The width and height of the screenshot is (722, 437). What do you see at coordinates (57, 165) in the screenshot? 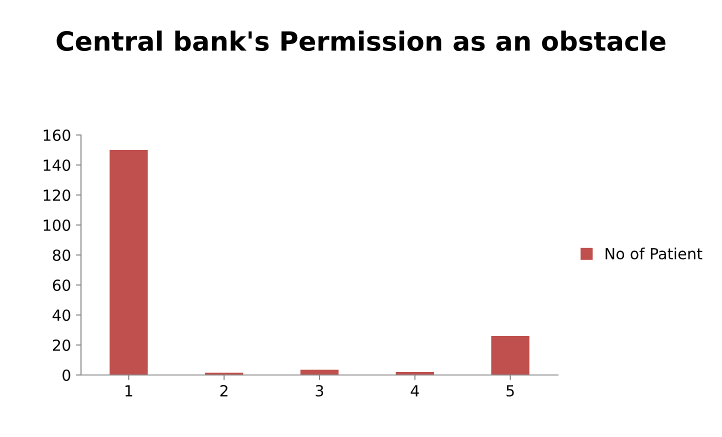
I see `y-tick-label: 140` at bounding box center [57, 165].